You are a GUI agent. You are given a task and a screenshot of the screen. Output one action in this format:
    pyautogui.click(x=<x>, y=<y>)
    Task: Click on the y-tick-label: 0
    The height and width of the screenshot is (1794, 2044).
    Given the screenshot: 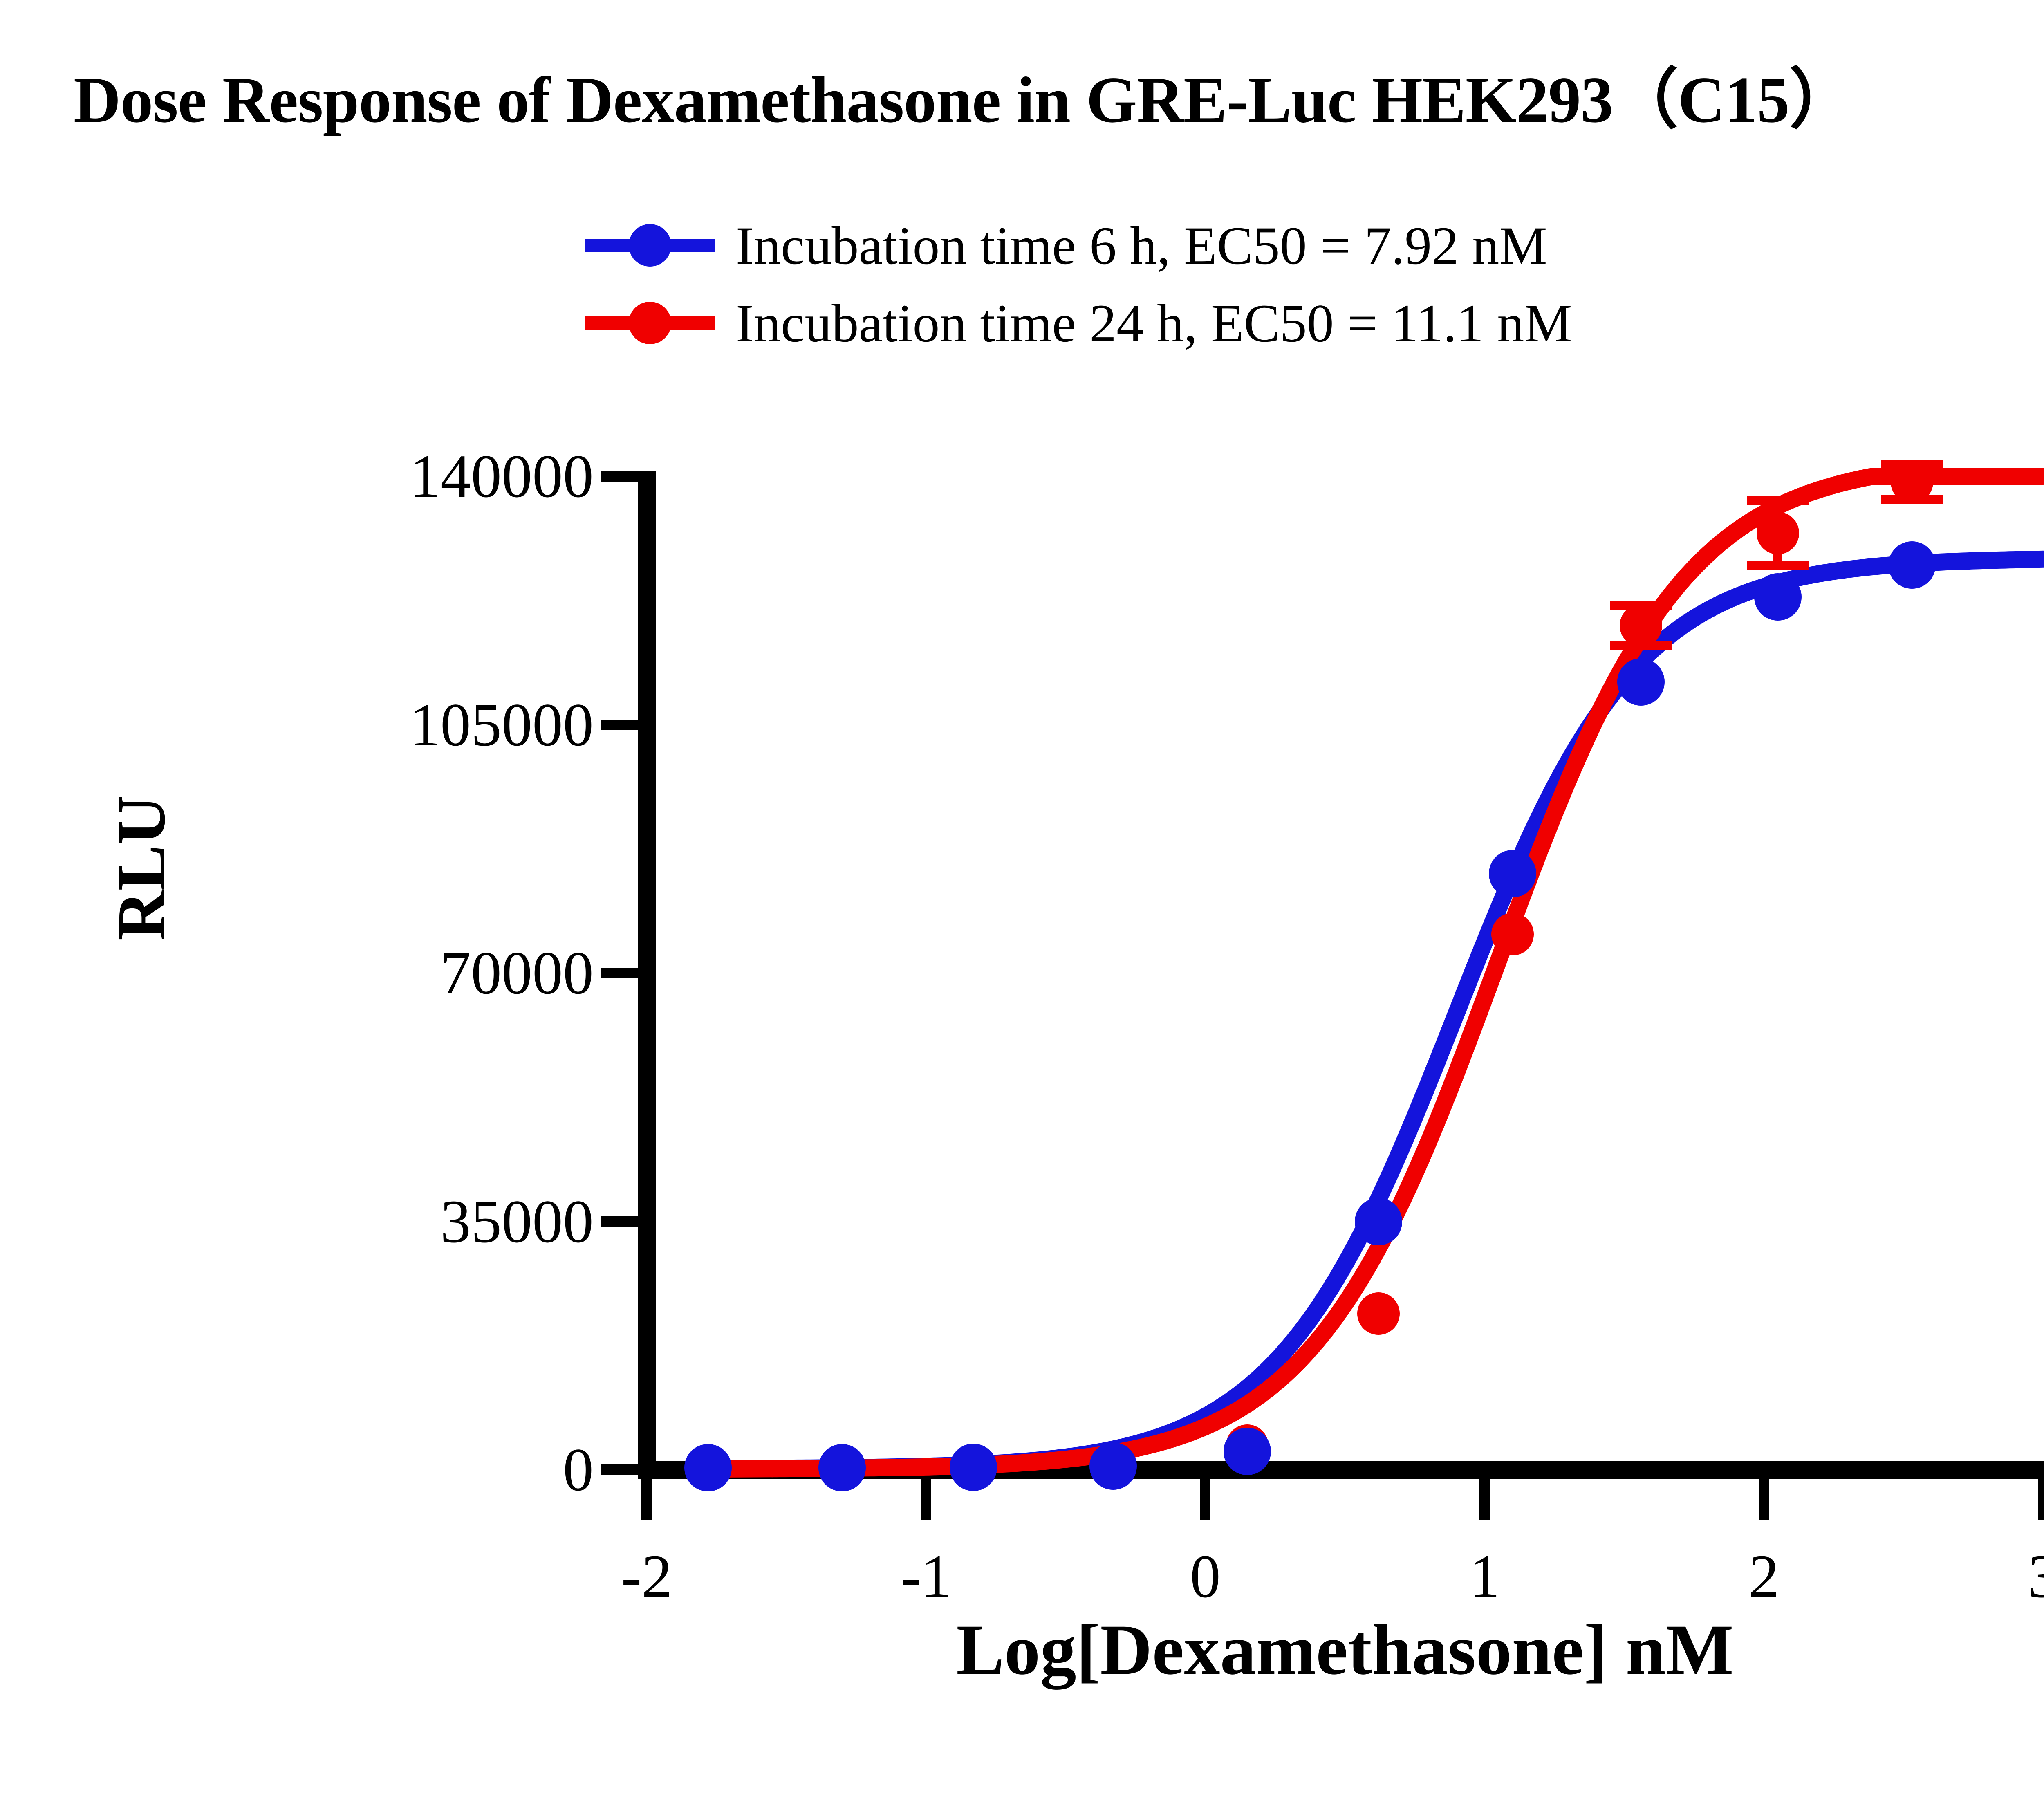 What is the action you would take?
    pyautogui.click(x=578, y=1470)
    